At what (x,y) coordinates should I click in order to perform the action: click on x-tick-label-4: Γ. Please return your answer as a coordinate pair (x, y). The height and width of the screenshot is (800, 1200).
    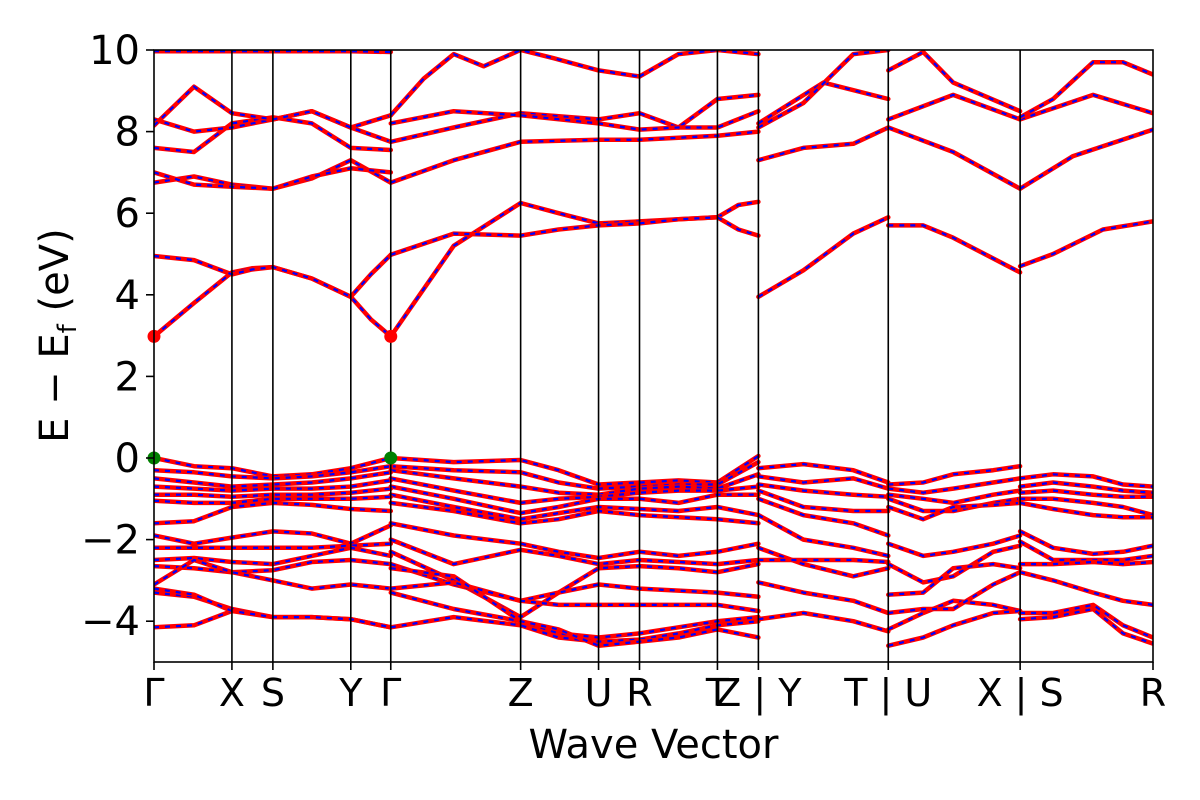
    Looking at the image, I should click on (390, 693).